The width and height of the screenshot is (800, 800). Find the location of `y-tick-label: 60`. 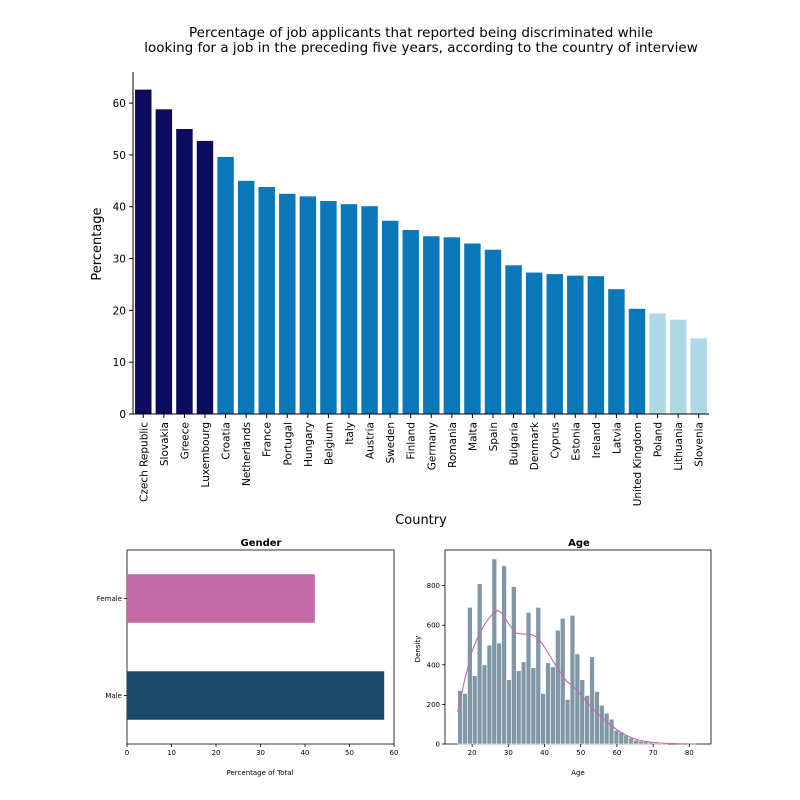

y-tick-label: 60 is located at coordinates (119, 104).